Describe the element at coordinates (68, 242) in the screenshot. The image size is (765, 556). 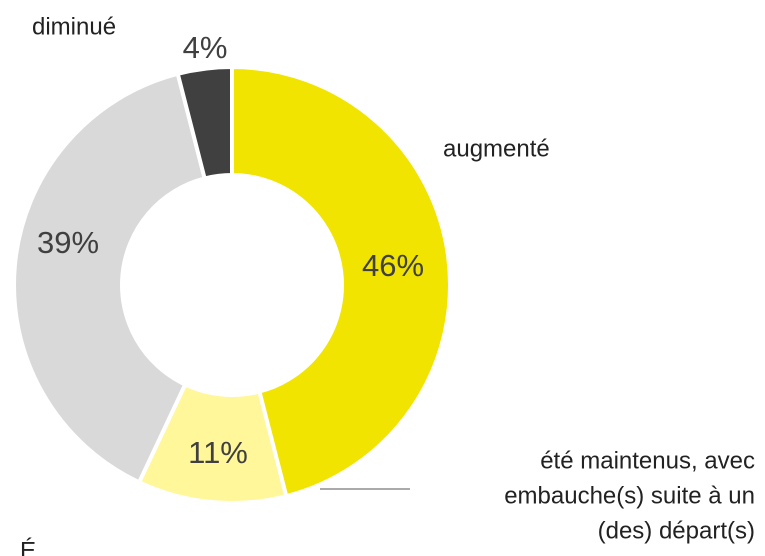
I see `value-label: 39%` at that location.